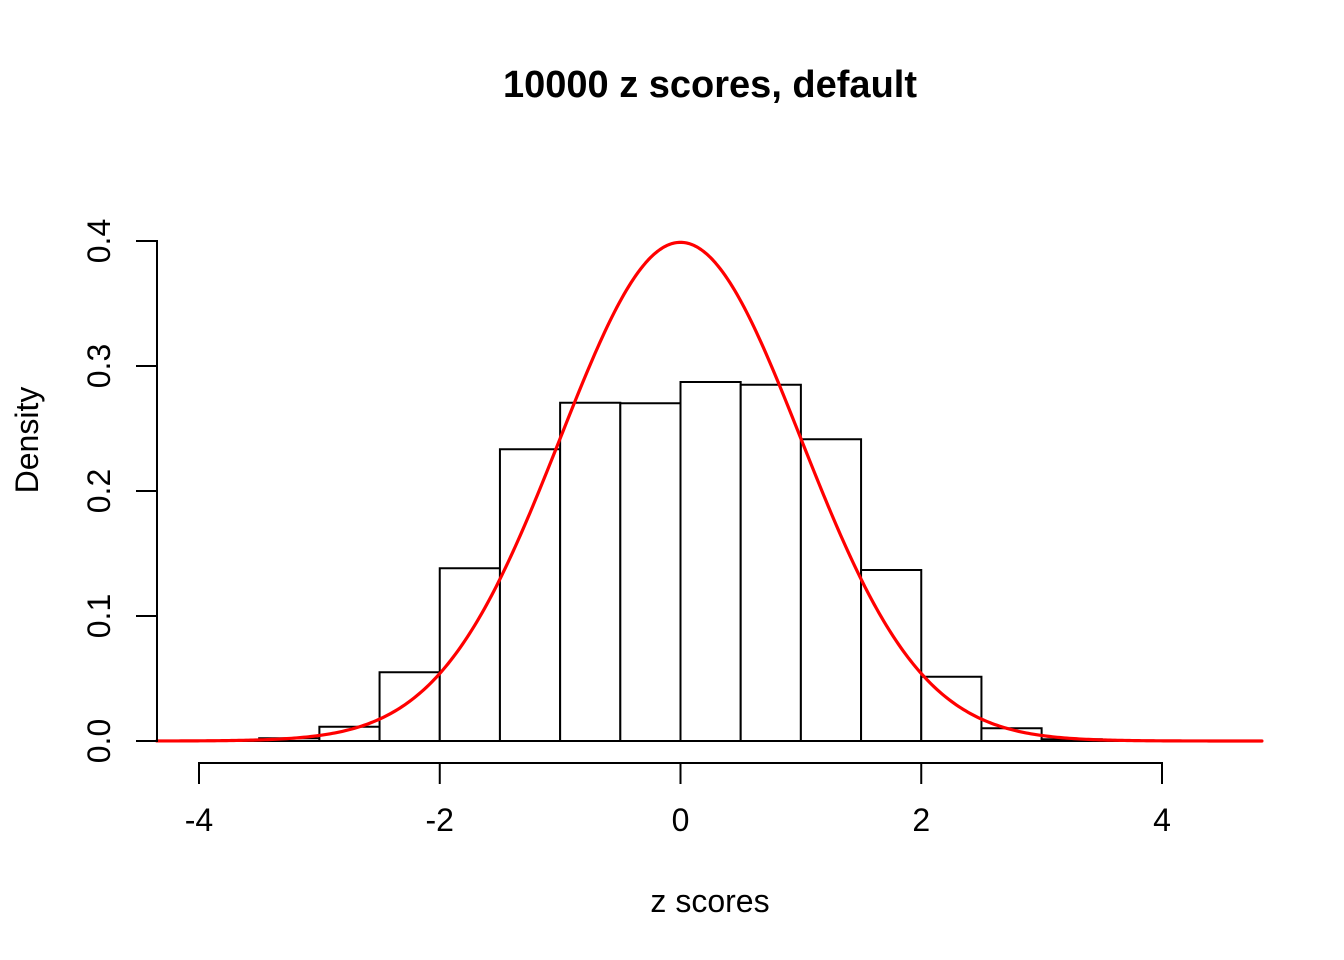  I want to click on chart-title: 10000 z scores, default, so click(710, 85).